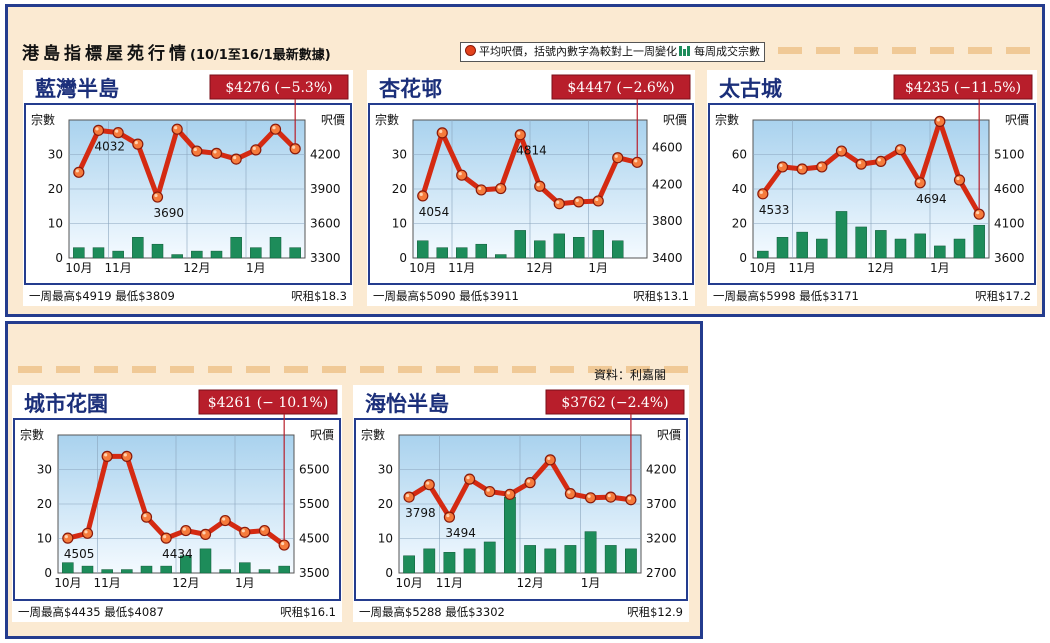 The height and width of the screenshot is (643, 1050). I want to click on price-callout-box, so click(615, 402).